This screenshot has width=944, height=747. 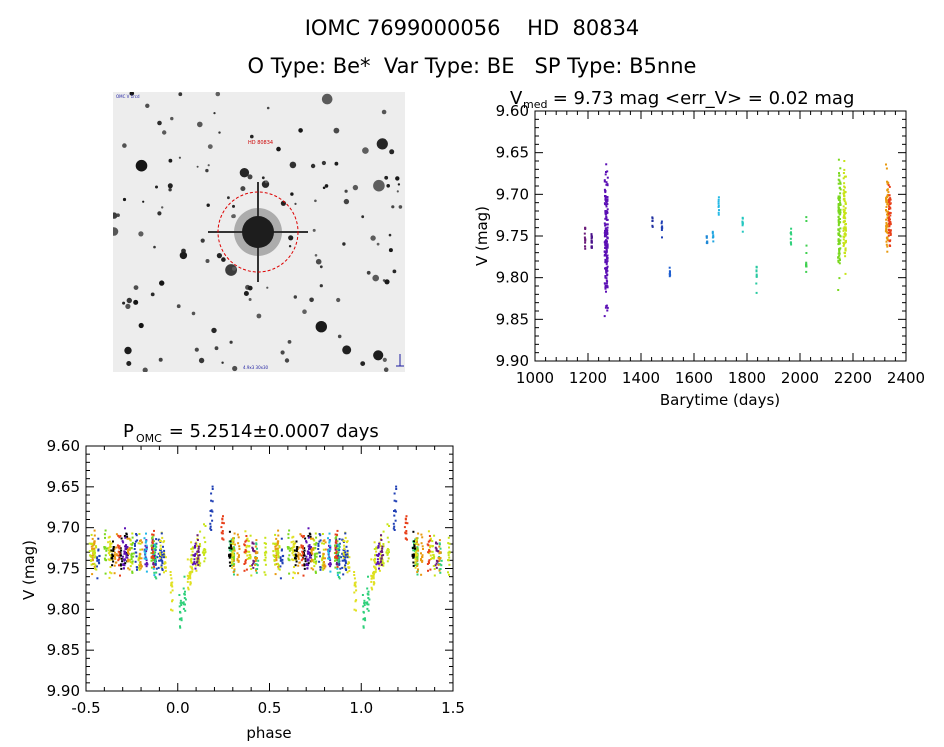 What do you see at coordinates (63, 446) in the screenshot?
I see `phased-ytick-label: 9.60` at bounding box center [63, 446].